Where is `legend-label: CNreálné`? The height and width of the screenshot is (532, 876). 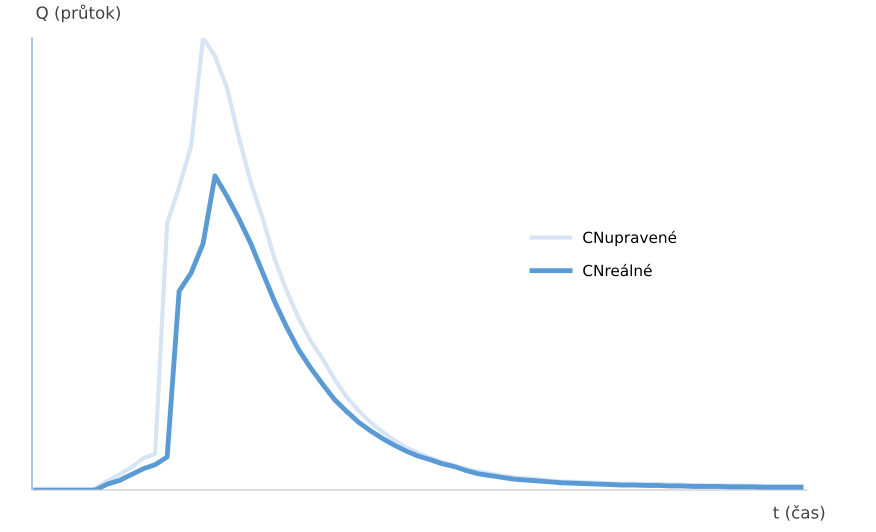
legend-label: CNreálné is located at coordinates (617, 270).